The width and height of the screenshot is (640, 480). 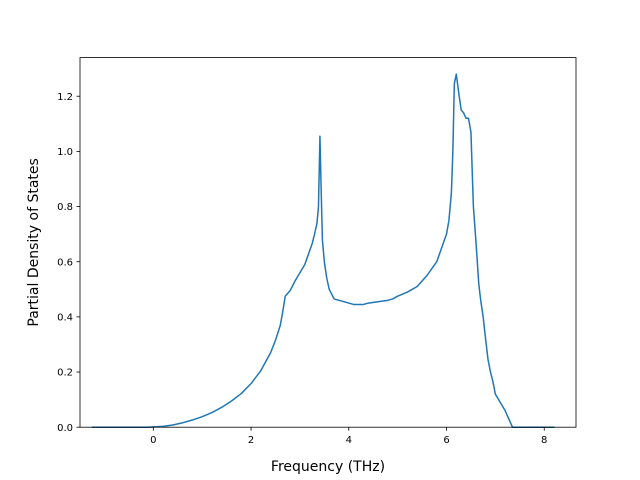 I want to click on y-tick-label: 1.0, so click(x=65, y=152).